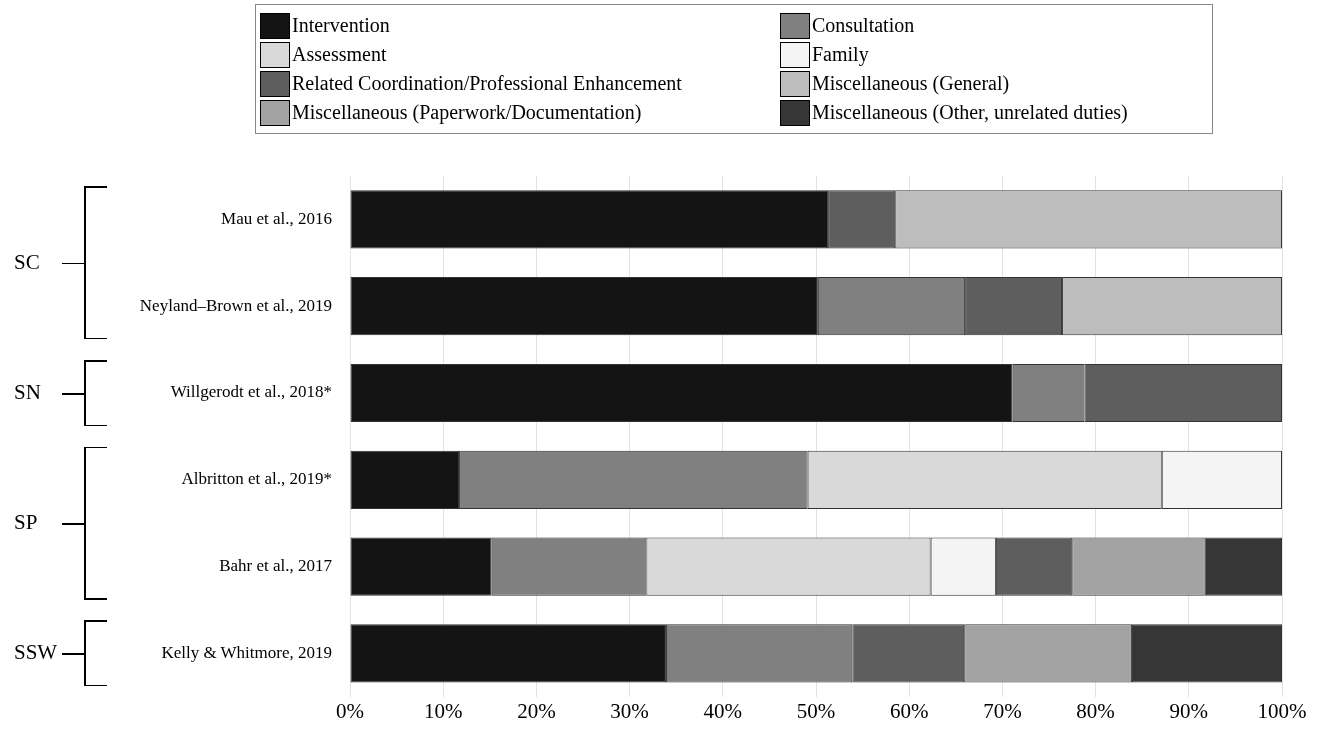  Describe the element at coordinates (1189, 710) in the screenshot. I see `x-tick-label: 90%` at that location.